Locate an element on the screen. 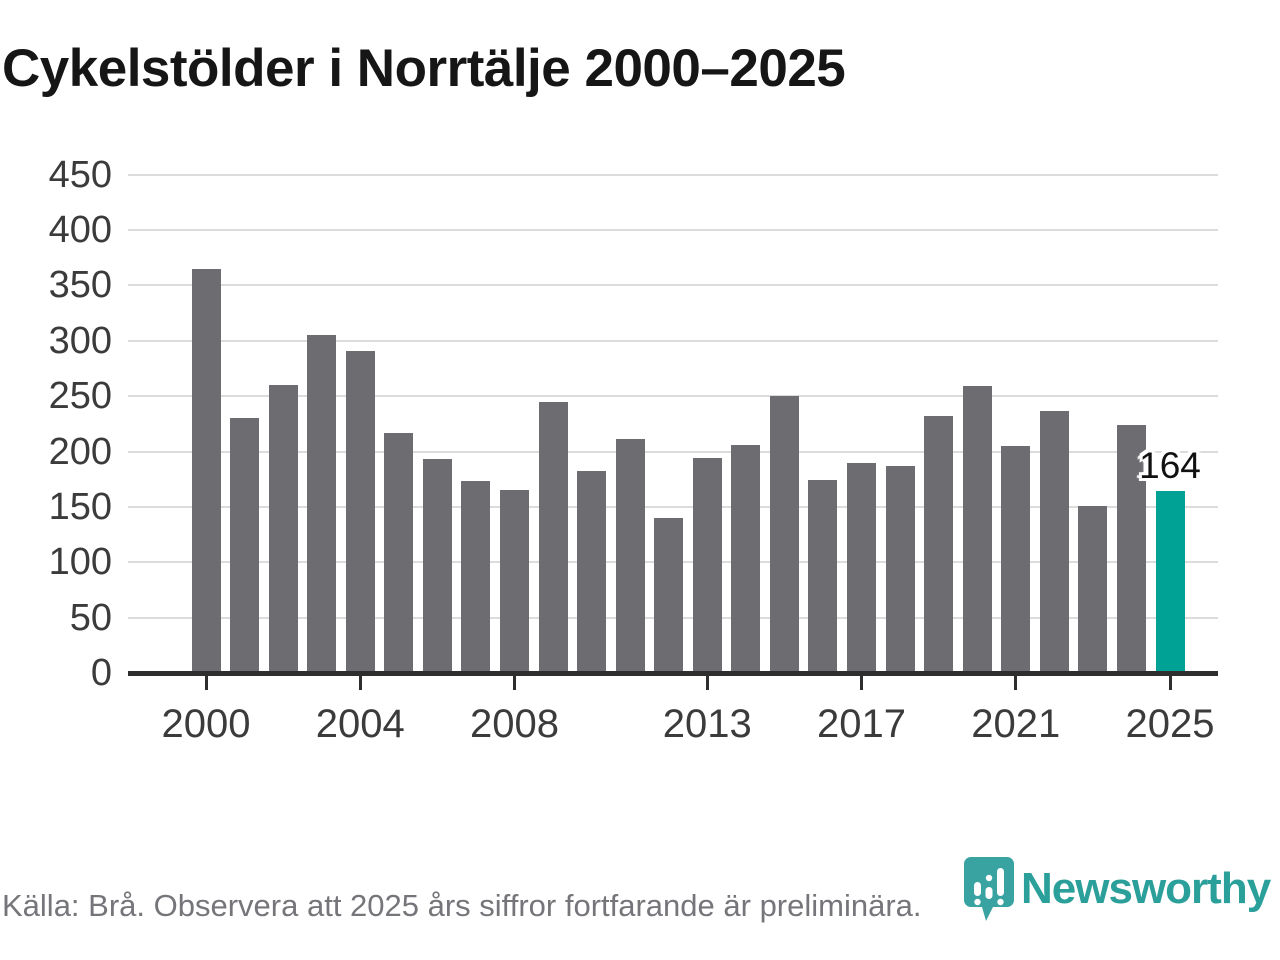 The height and width of the screenshot is (960, 1280). x-tick-2000 is located at coordinates (206, 683).